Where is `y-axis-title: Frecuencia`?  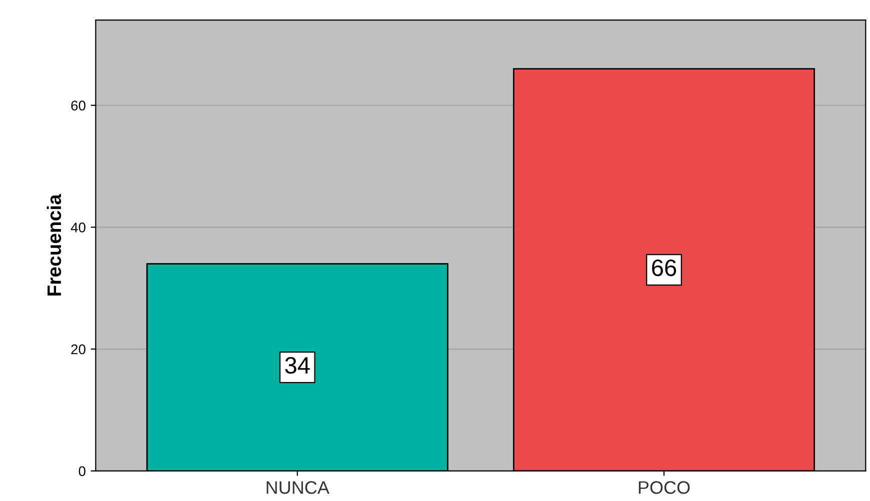 y-axis-title: Frecuencia is located at coordinates (54, 245).